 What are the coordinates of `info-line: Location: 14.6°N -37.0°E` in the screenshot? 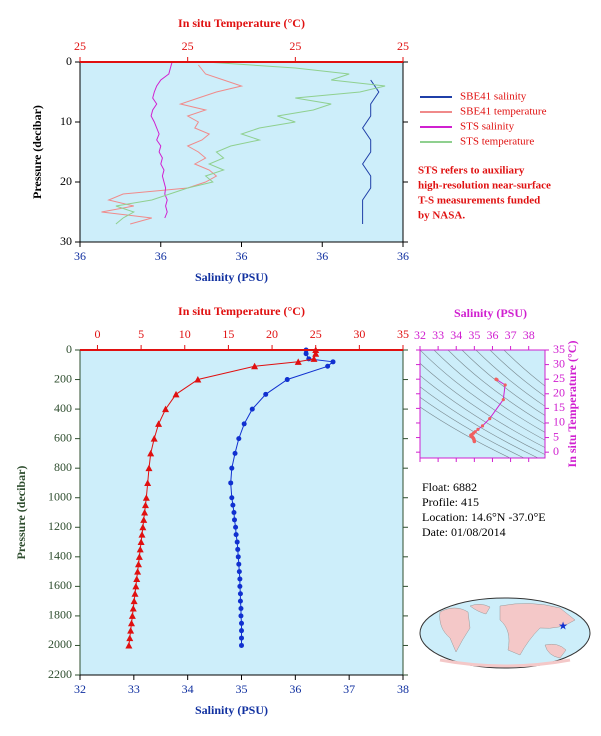 It's located at (484, 517).